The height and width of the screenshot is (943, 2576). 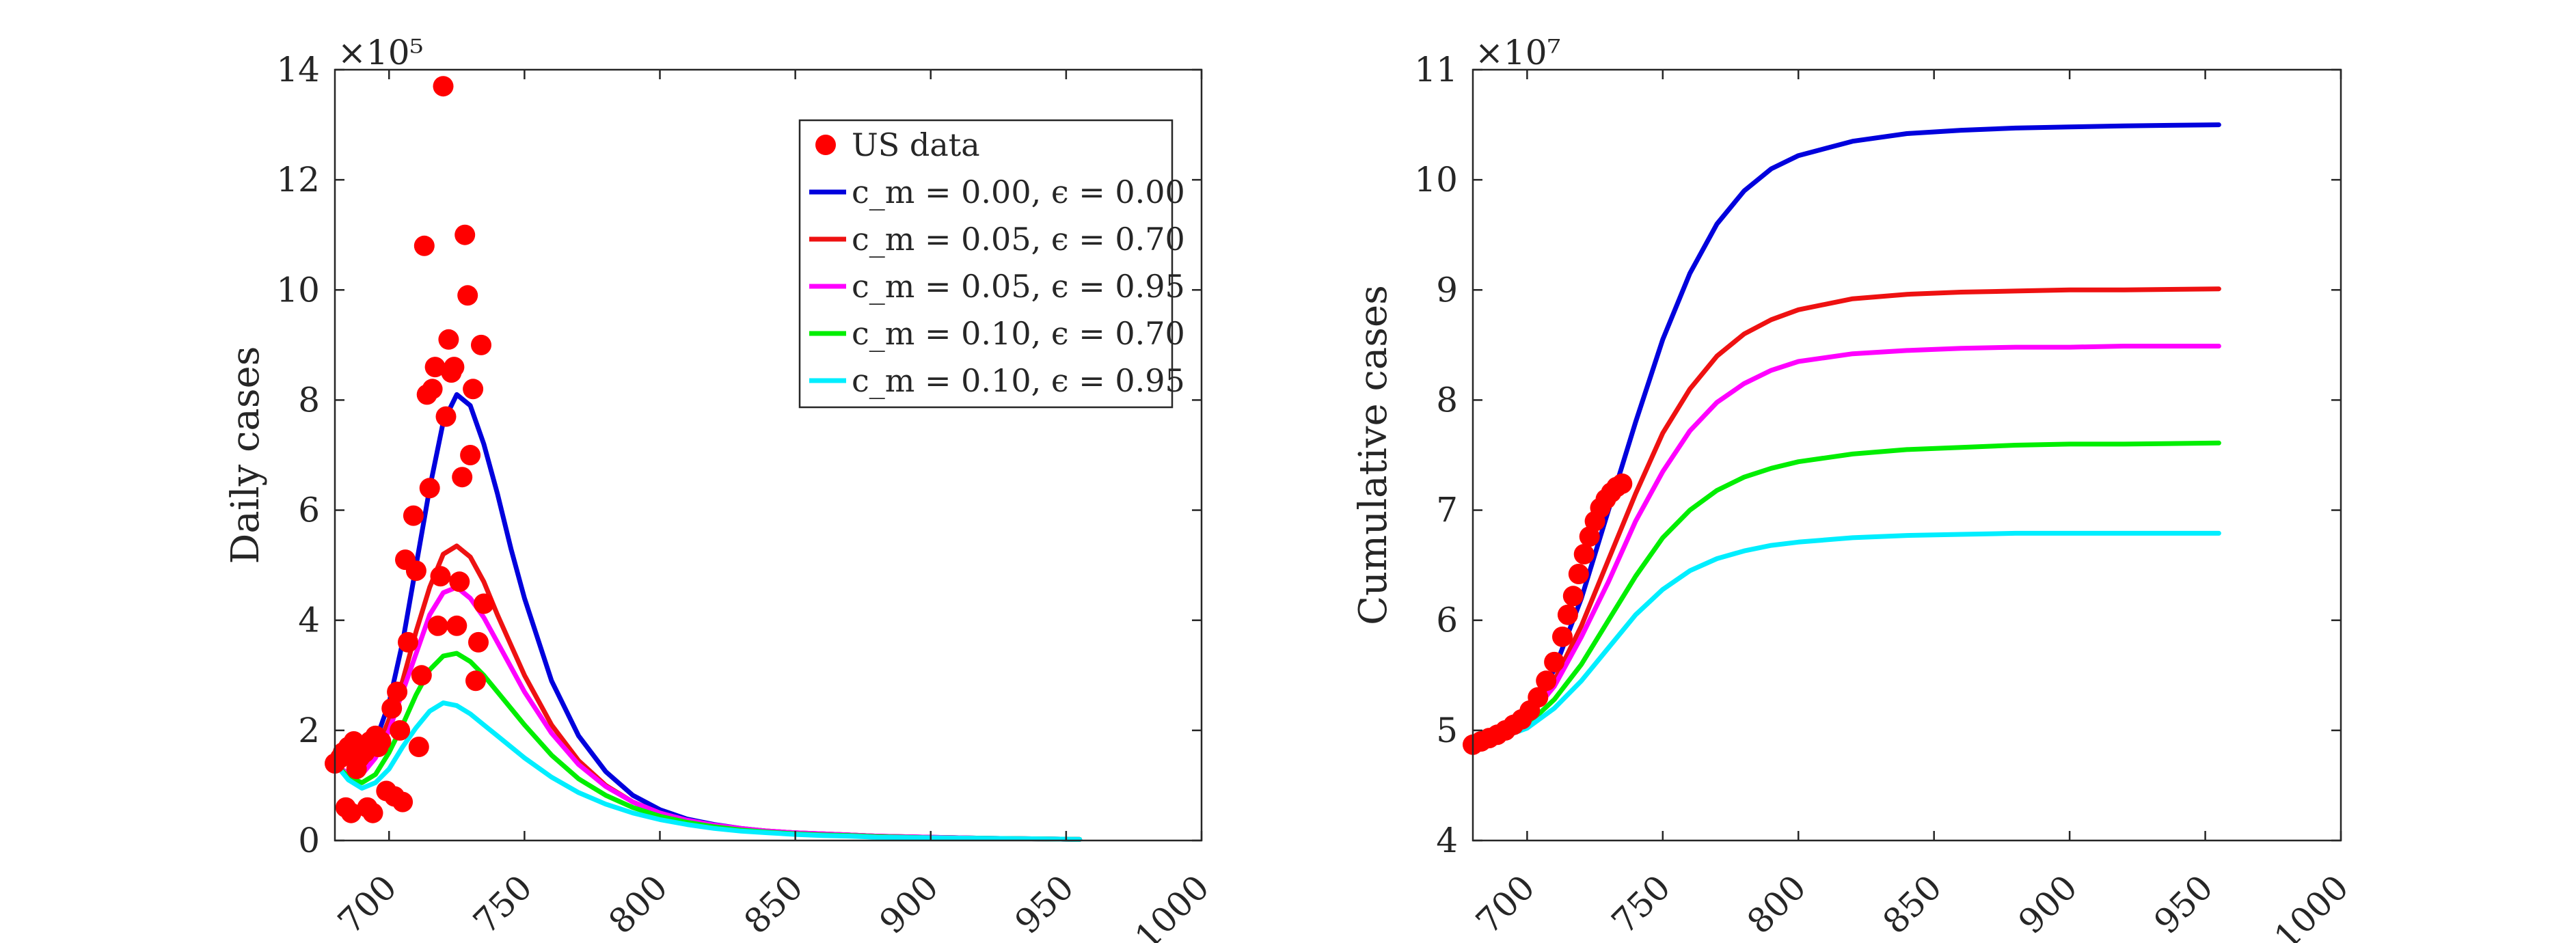 What do you see at coordinates (309, 840) in the screenshot?
I see `daily-ytick-label: 0` at bounding box center [309, 840].